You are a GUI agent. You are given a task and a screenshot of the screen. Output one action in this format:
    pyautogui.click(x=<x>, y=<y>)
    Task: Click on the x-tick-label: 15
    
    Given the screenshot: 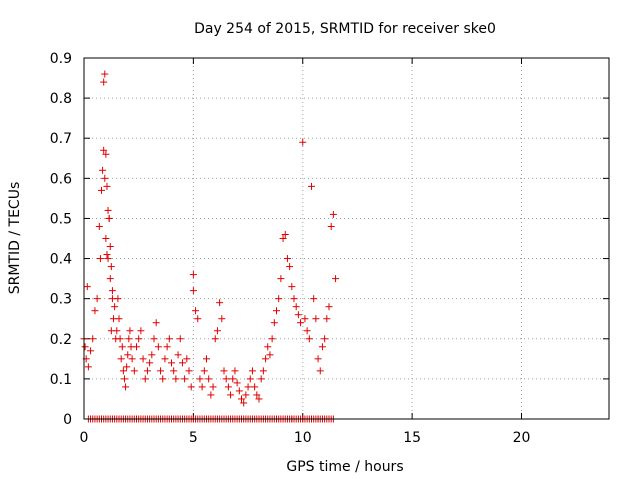 What is the action you would take?
    pyautogui.click(x=412, y=438)
    